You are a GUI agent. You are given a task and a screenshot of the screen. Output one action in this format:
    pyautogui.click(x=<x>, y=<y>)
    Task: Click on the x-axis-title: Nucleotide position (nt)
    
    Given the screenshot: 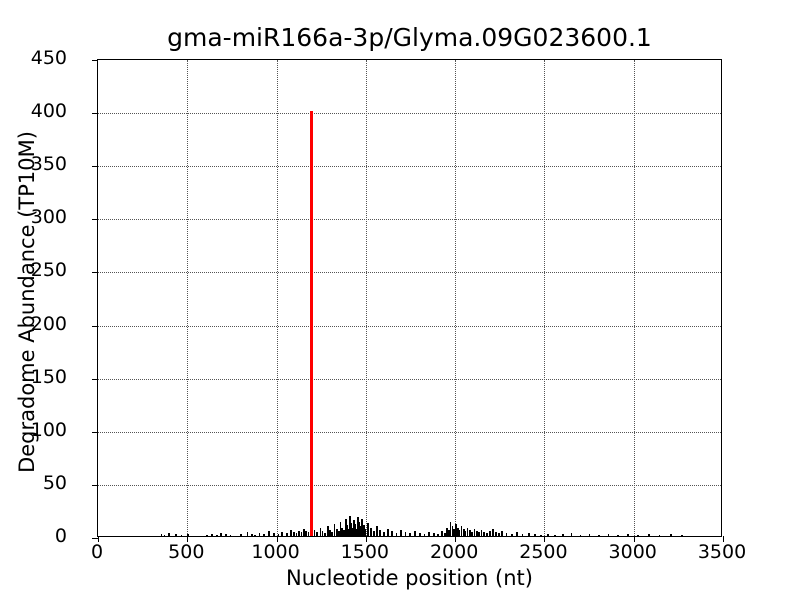 What is the action you would take?
    pyautogui.click(x=409, y=578)
    